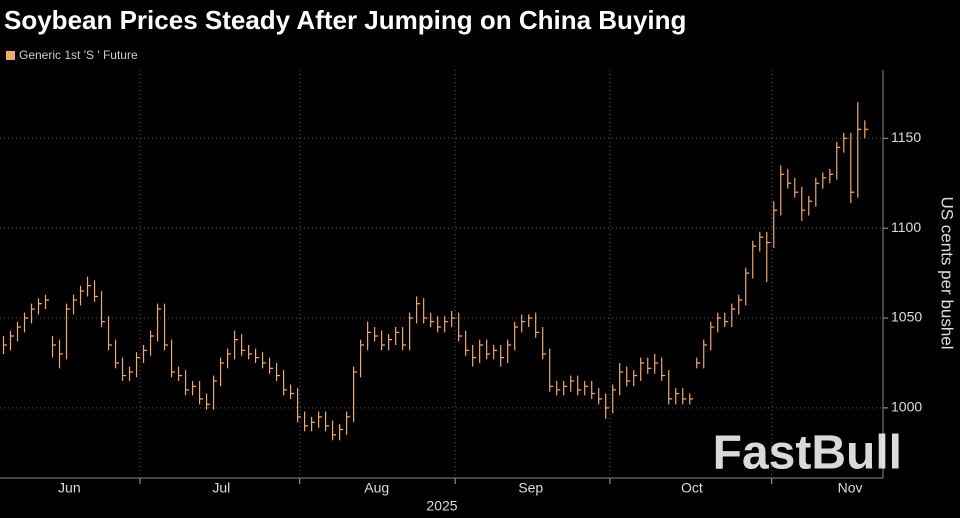 This screenshot has height=518, width=960. Describe the element at coordinates (78, 55) in the screenshot. I see `legend-label: Generic 1st 'S ' Future` at that location.